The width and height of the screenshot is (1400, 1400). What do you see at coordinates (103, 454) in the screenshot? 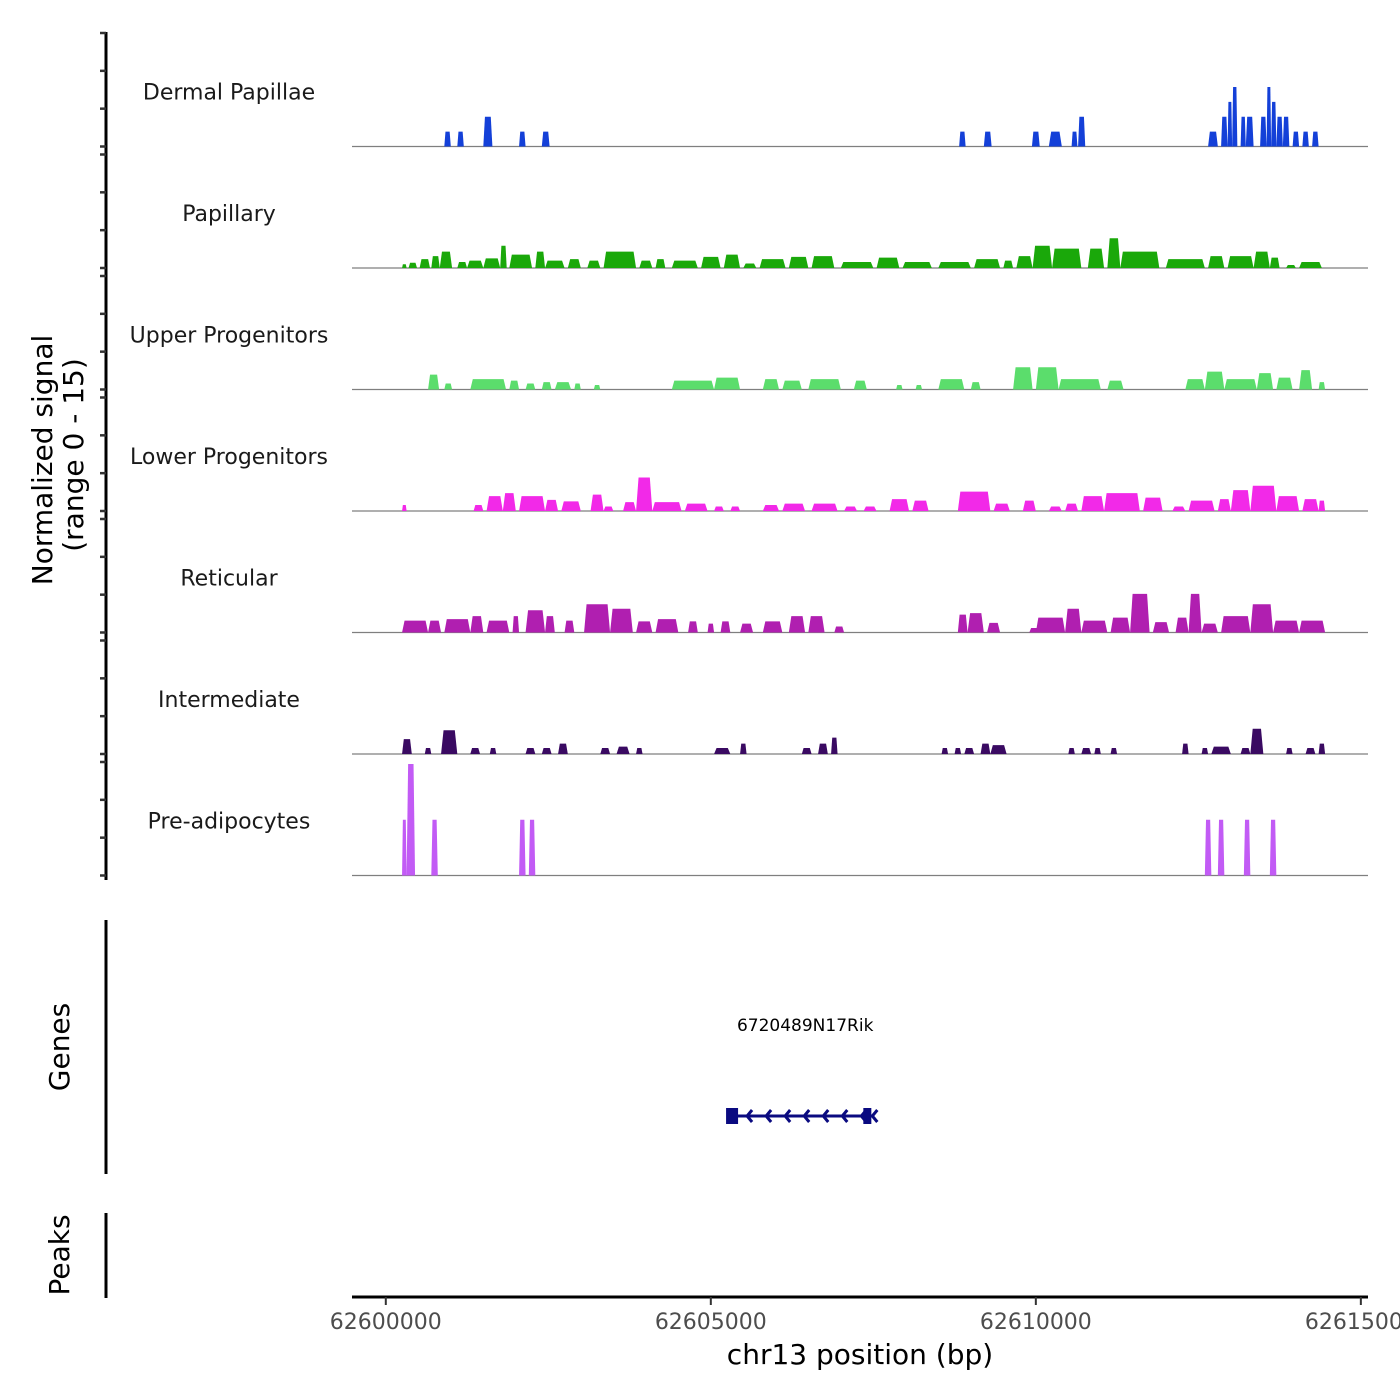
I see `signal-y-axis-ticks` at bounding box center [103, 454].